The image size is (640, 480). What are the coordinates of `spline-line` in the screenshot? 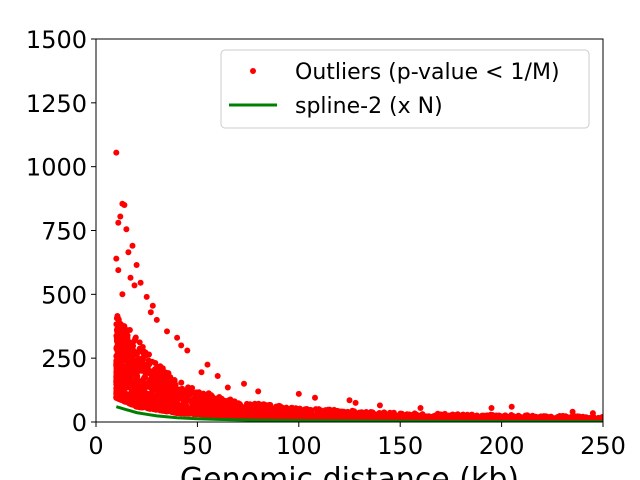 It's located at (359, 413).